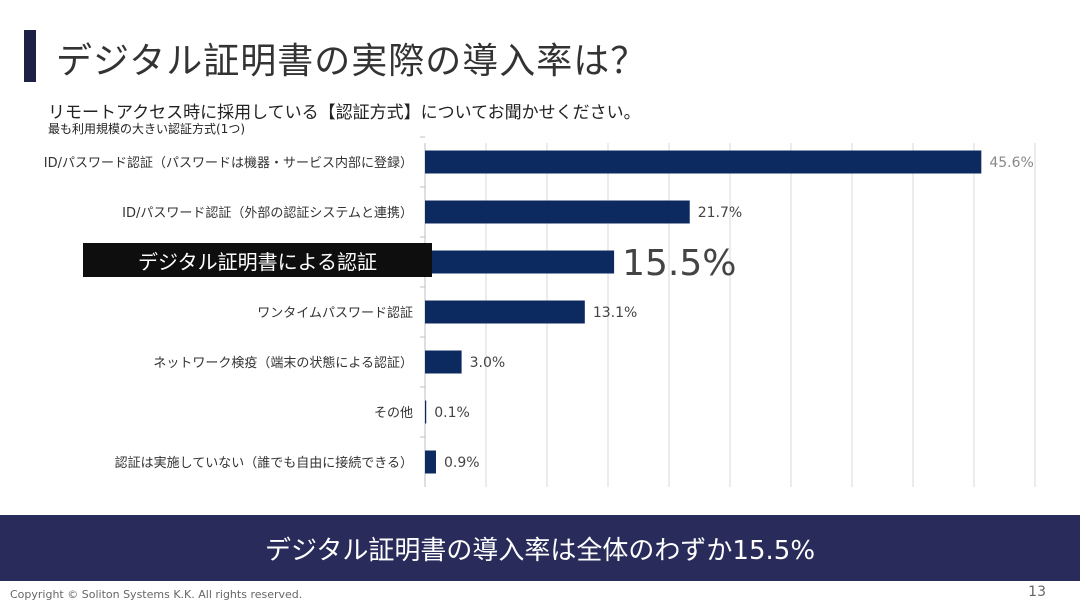 The image size is (1080, 607). I want to click on title-accent-bar, so click(30, 56).